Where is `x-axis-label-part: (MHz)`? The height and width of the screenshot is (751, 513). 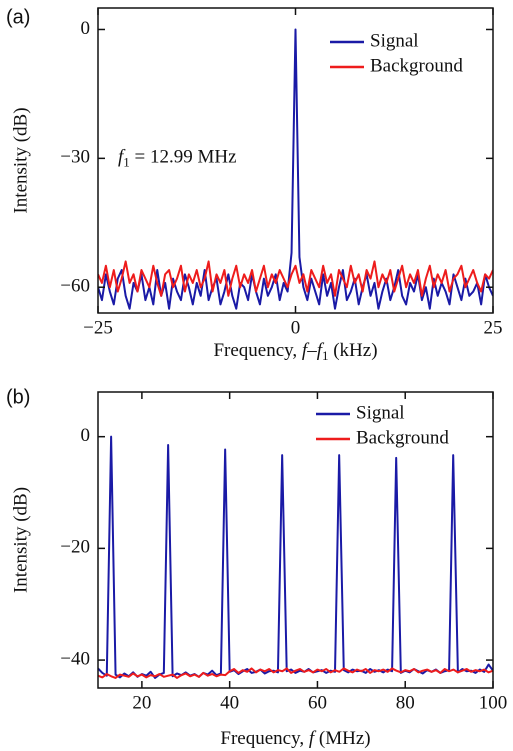
x-axis-label-part: (MHz) is located at coordinates (342, 738).